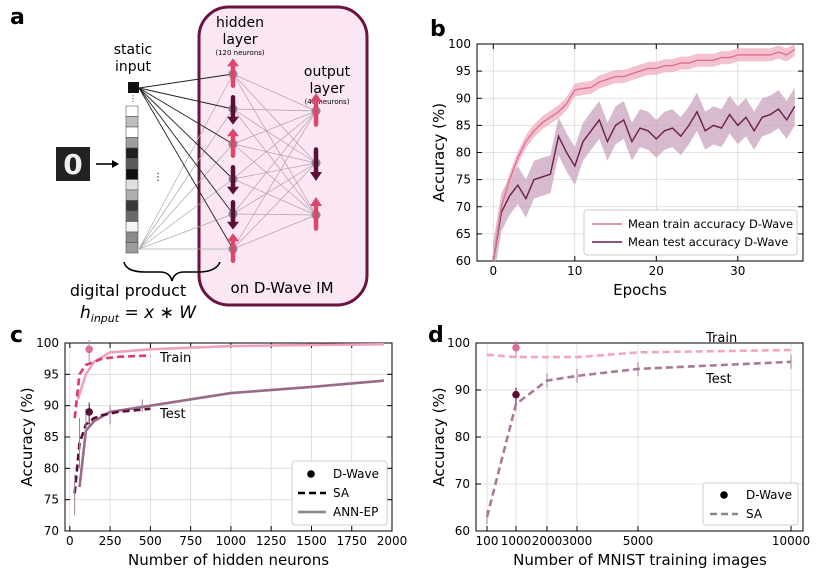  I want to click on legend-train-label: Mean train accuracy D-Wave, so click(710, 224).